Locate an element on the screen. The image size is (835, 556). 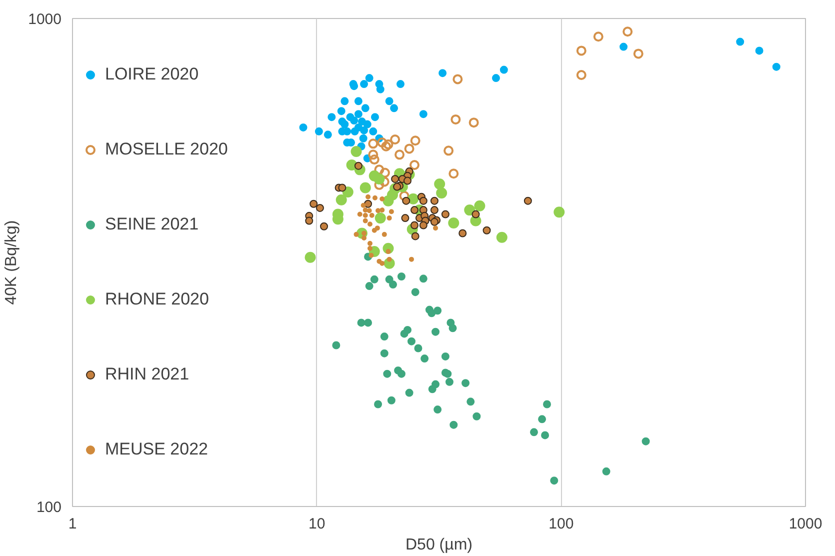
legend-label: MOSELLE 2020 is located at coordinates (166, 150).